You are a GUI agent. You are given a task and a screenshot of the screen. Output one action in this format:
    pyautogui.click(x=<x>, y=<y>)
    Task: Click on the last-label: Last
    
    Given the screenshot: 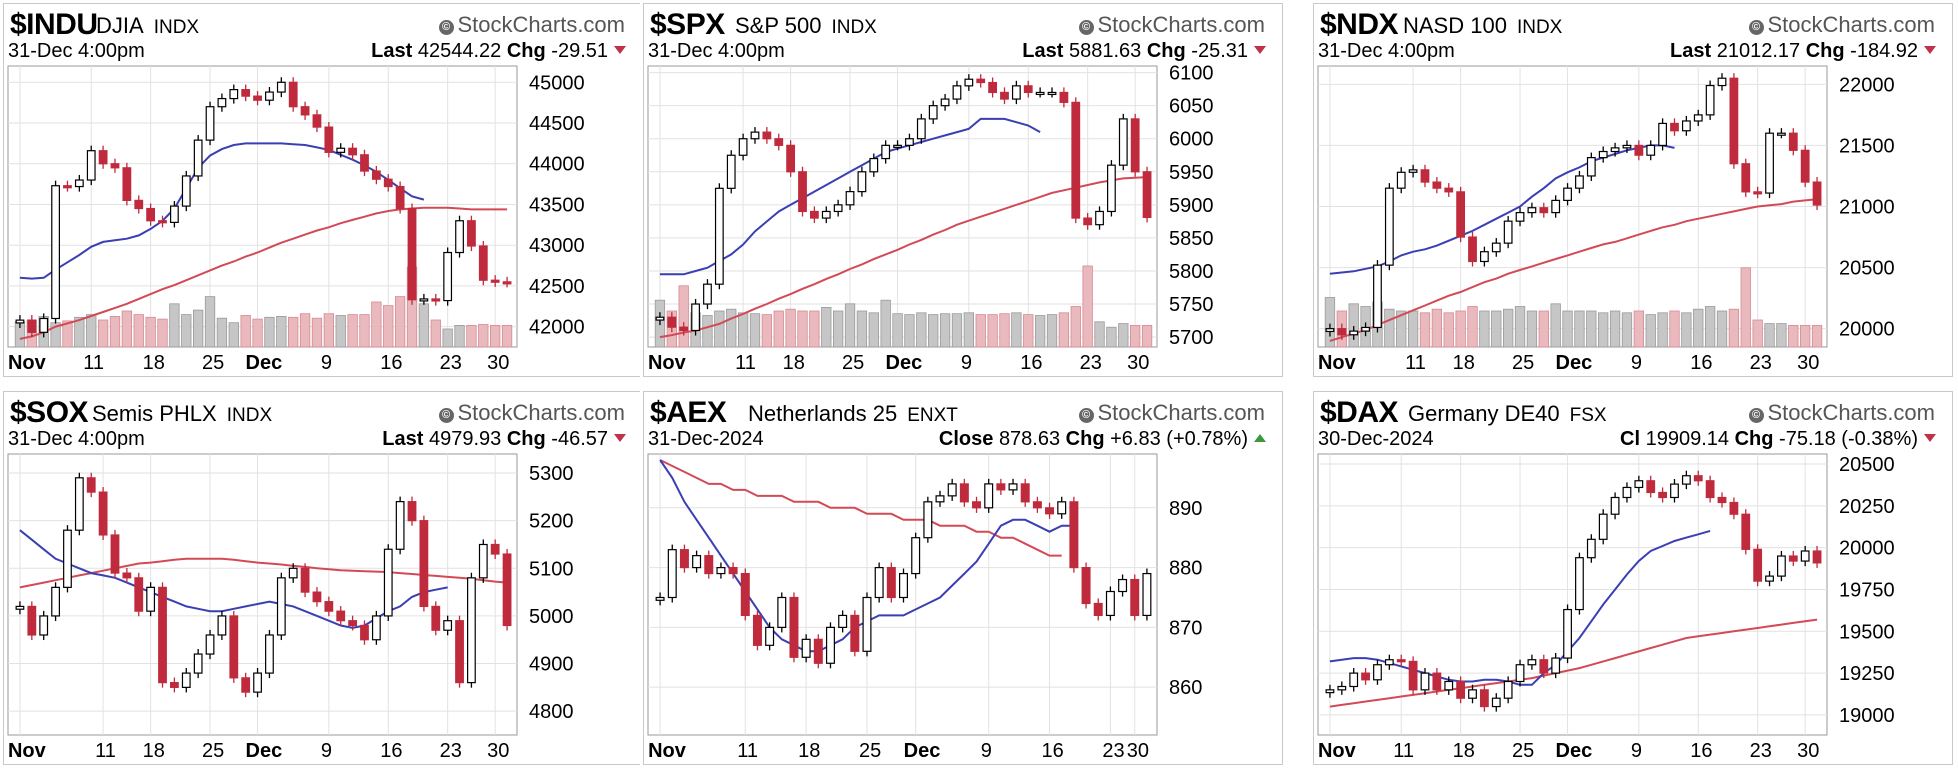 What is the action you would take?
    pyautogui.click(x=403, y=439)
    